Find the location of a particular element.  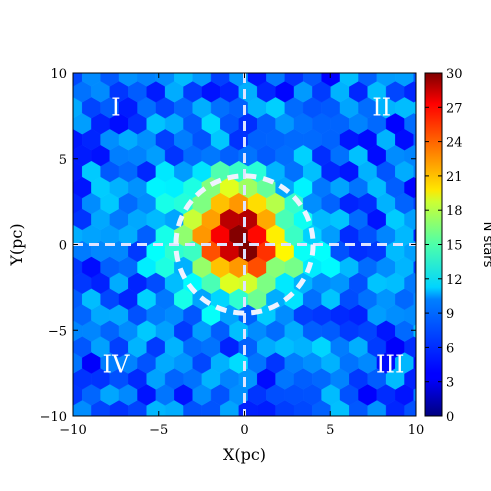

y-tick-label: −10 is located at coordinates (53, 417).